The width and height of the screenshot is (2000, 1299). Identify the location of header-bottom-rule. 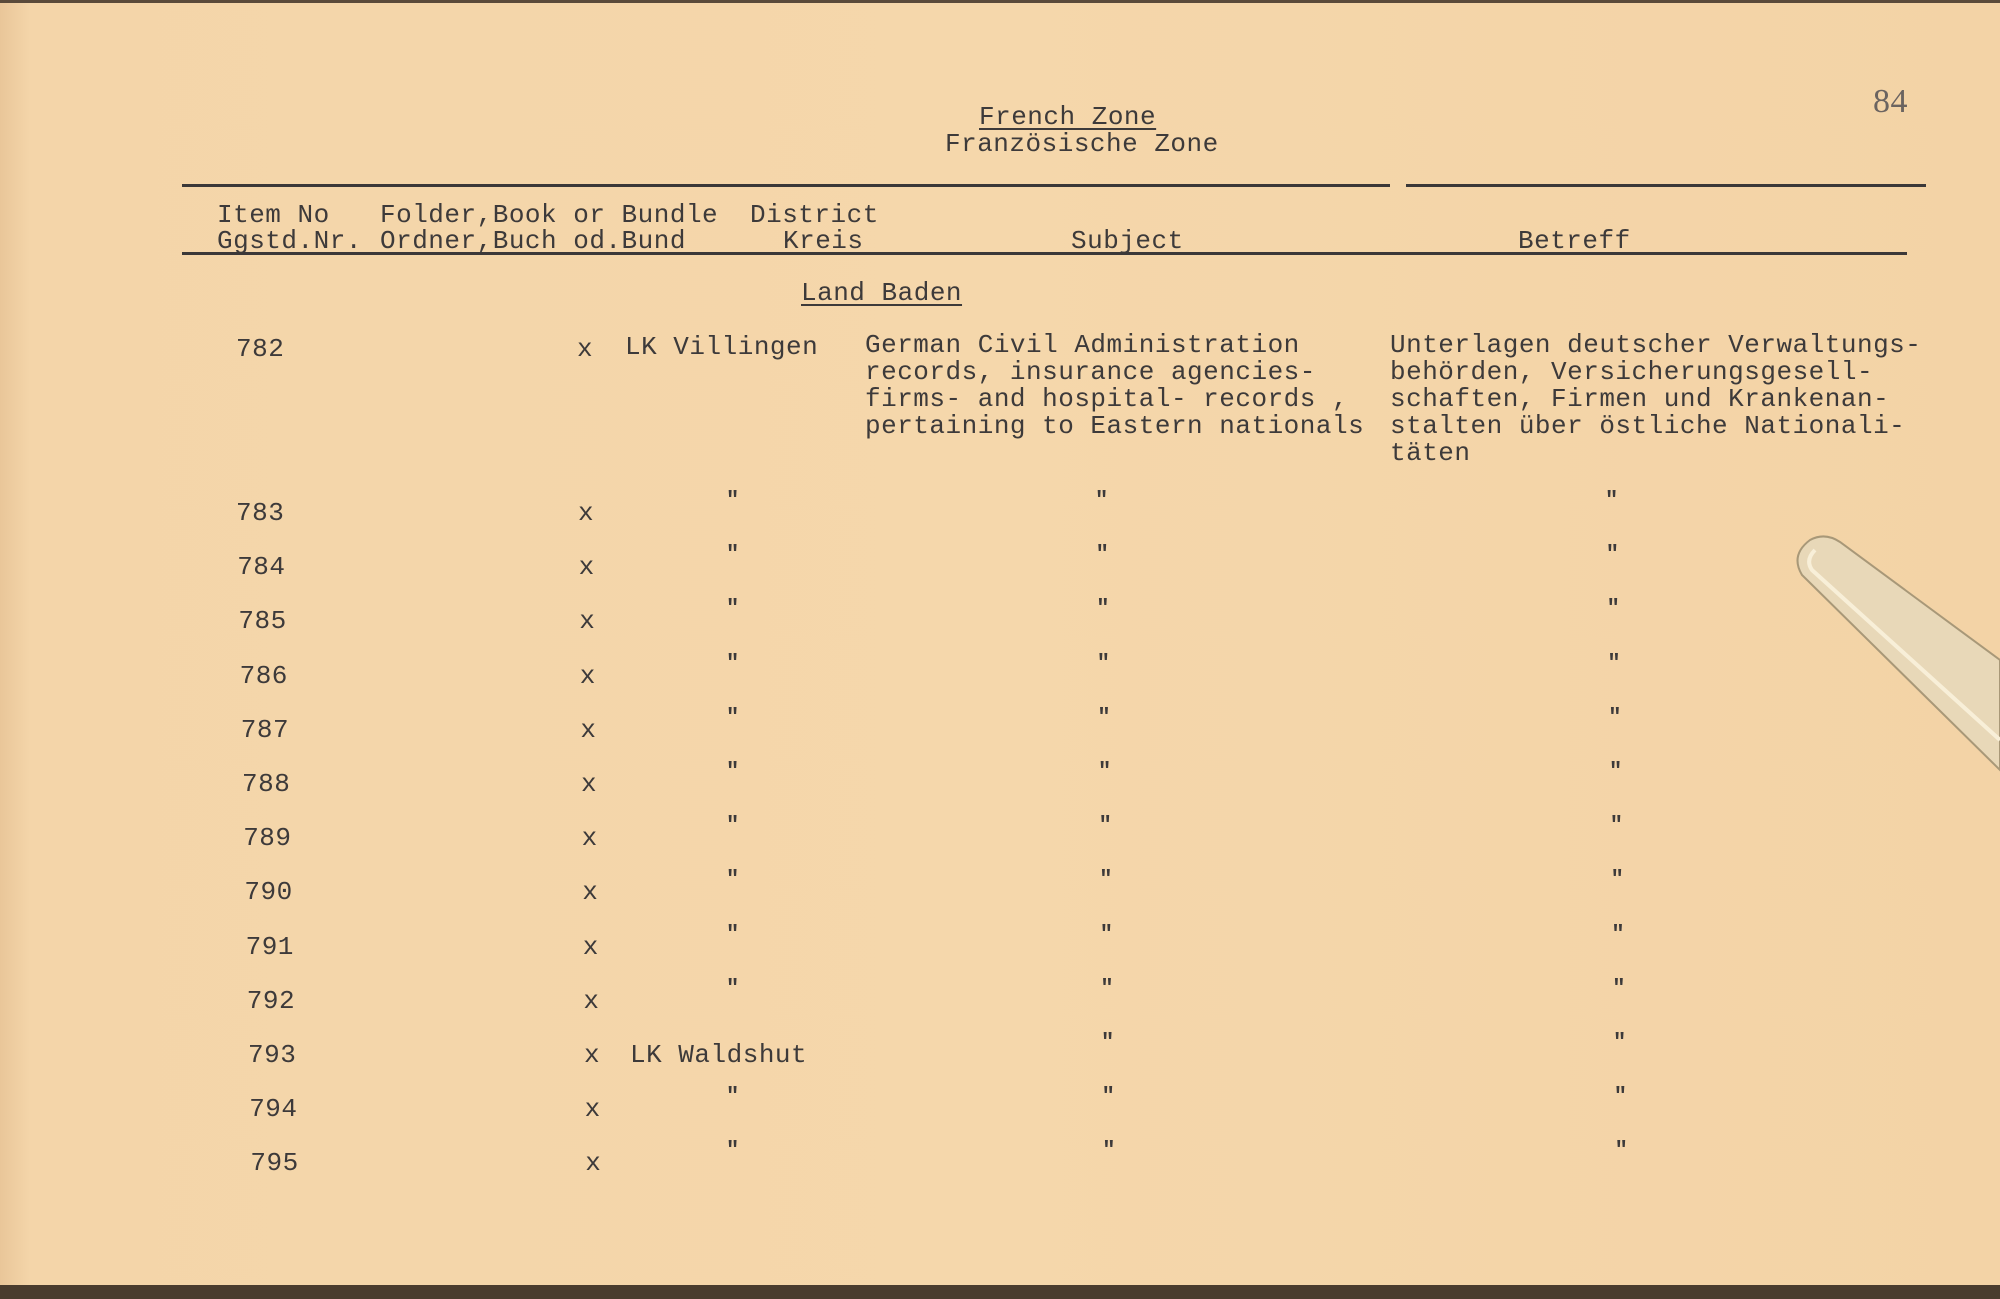
(1044, 253).